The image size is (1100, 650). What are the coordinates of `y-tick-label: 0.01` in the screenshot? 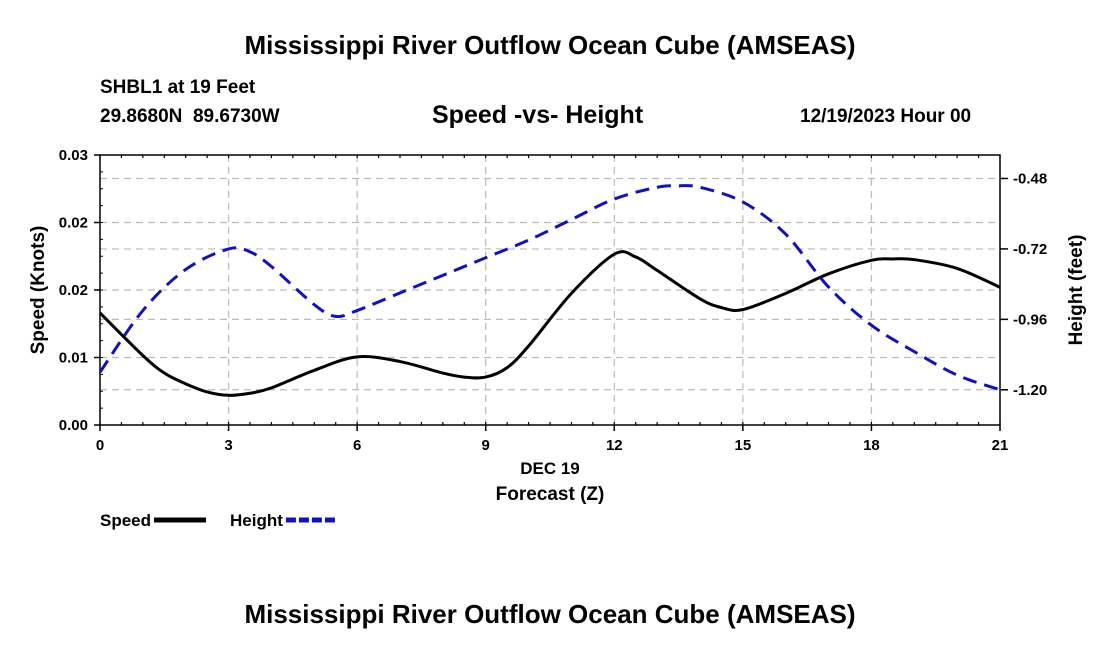 It's located at (73, 358).